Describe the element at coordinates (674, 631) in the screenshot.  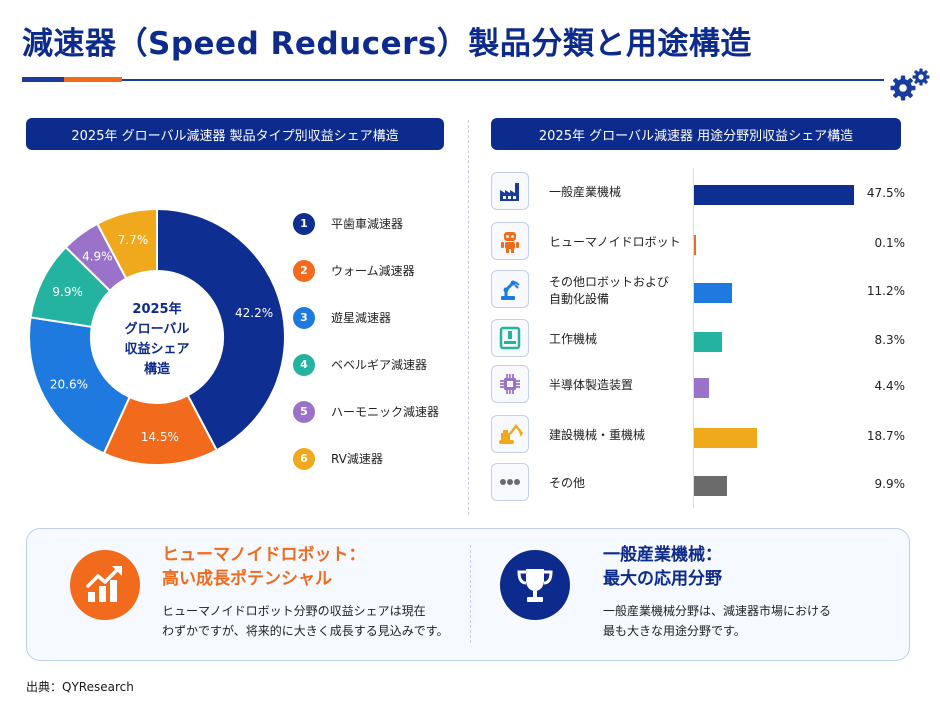
I see `industrial-highlight-text-line-2: 最も大きな用途分野です。` at that location.